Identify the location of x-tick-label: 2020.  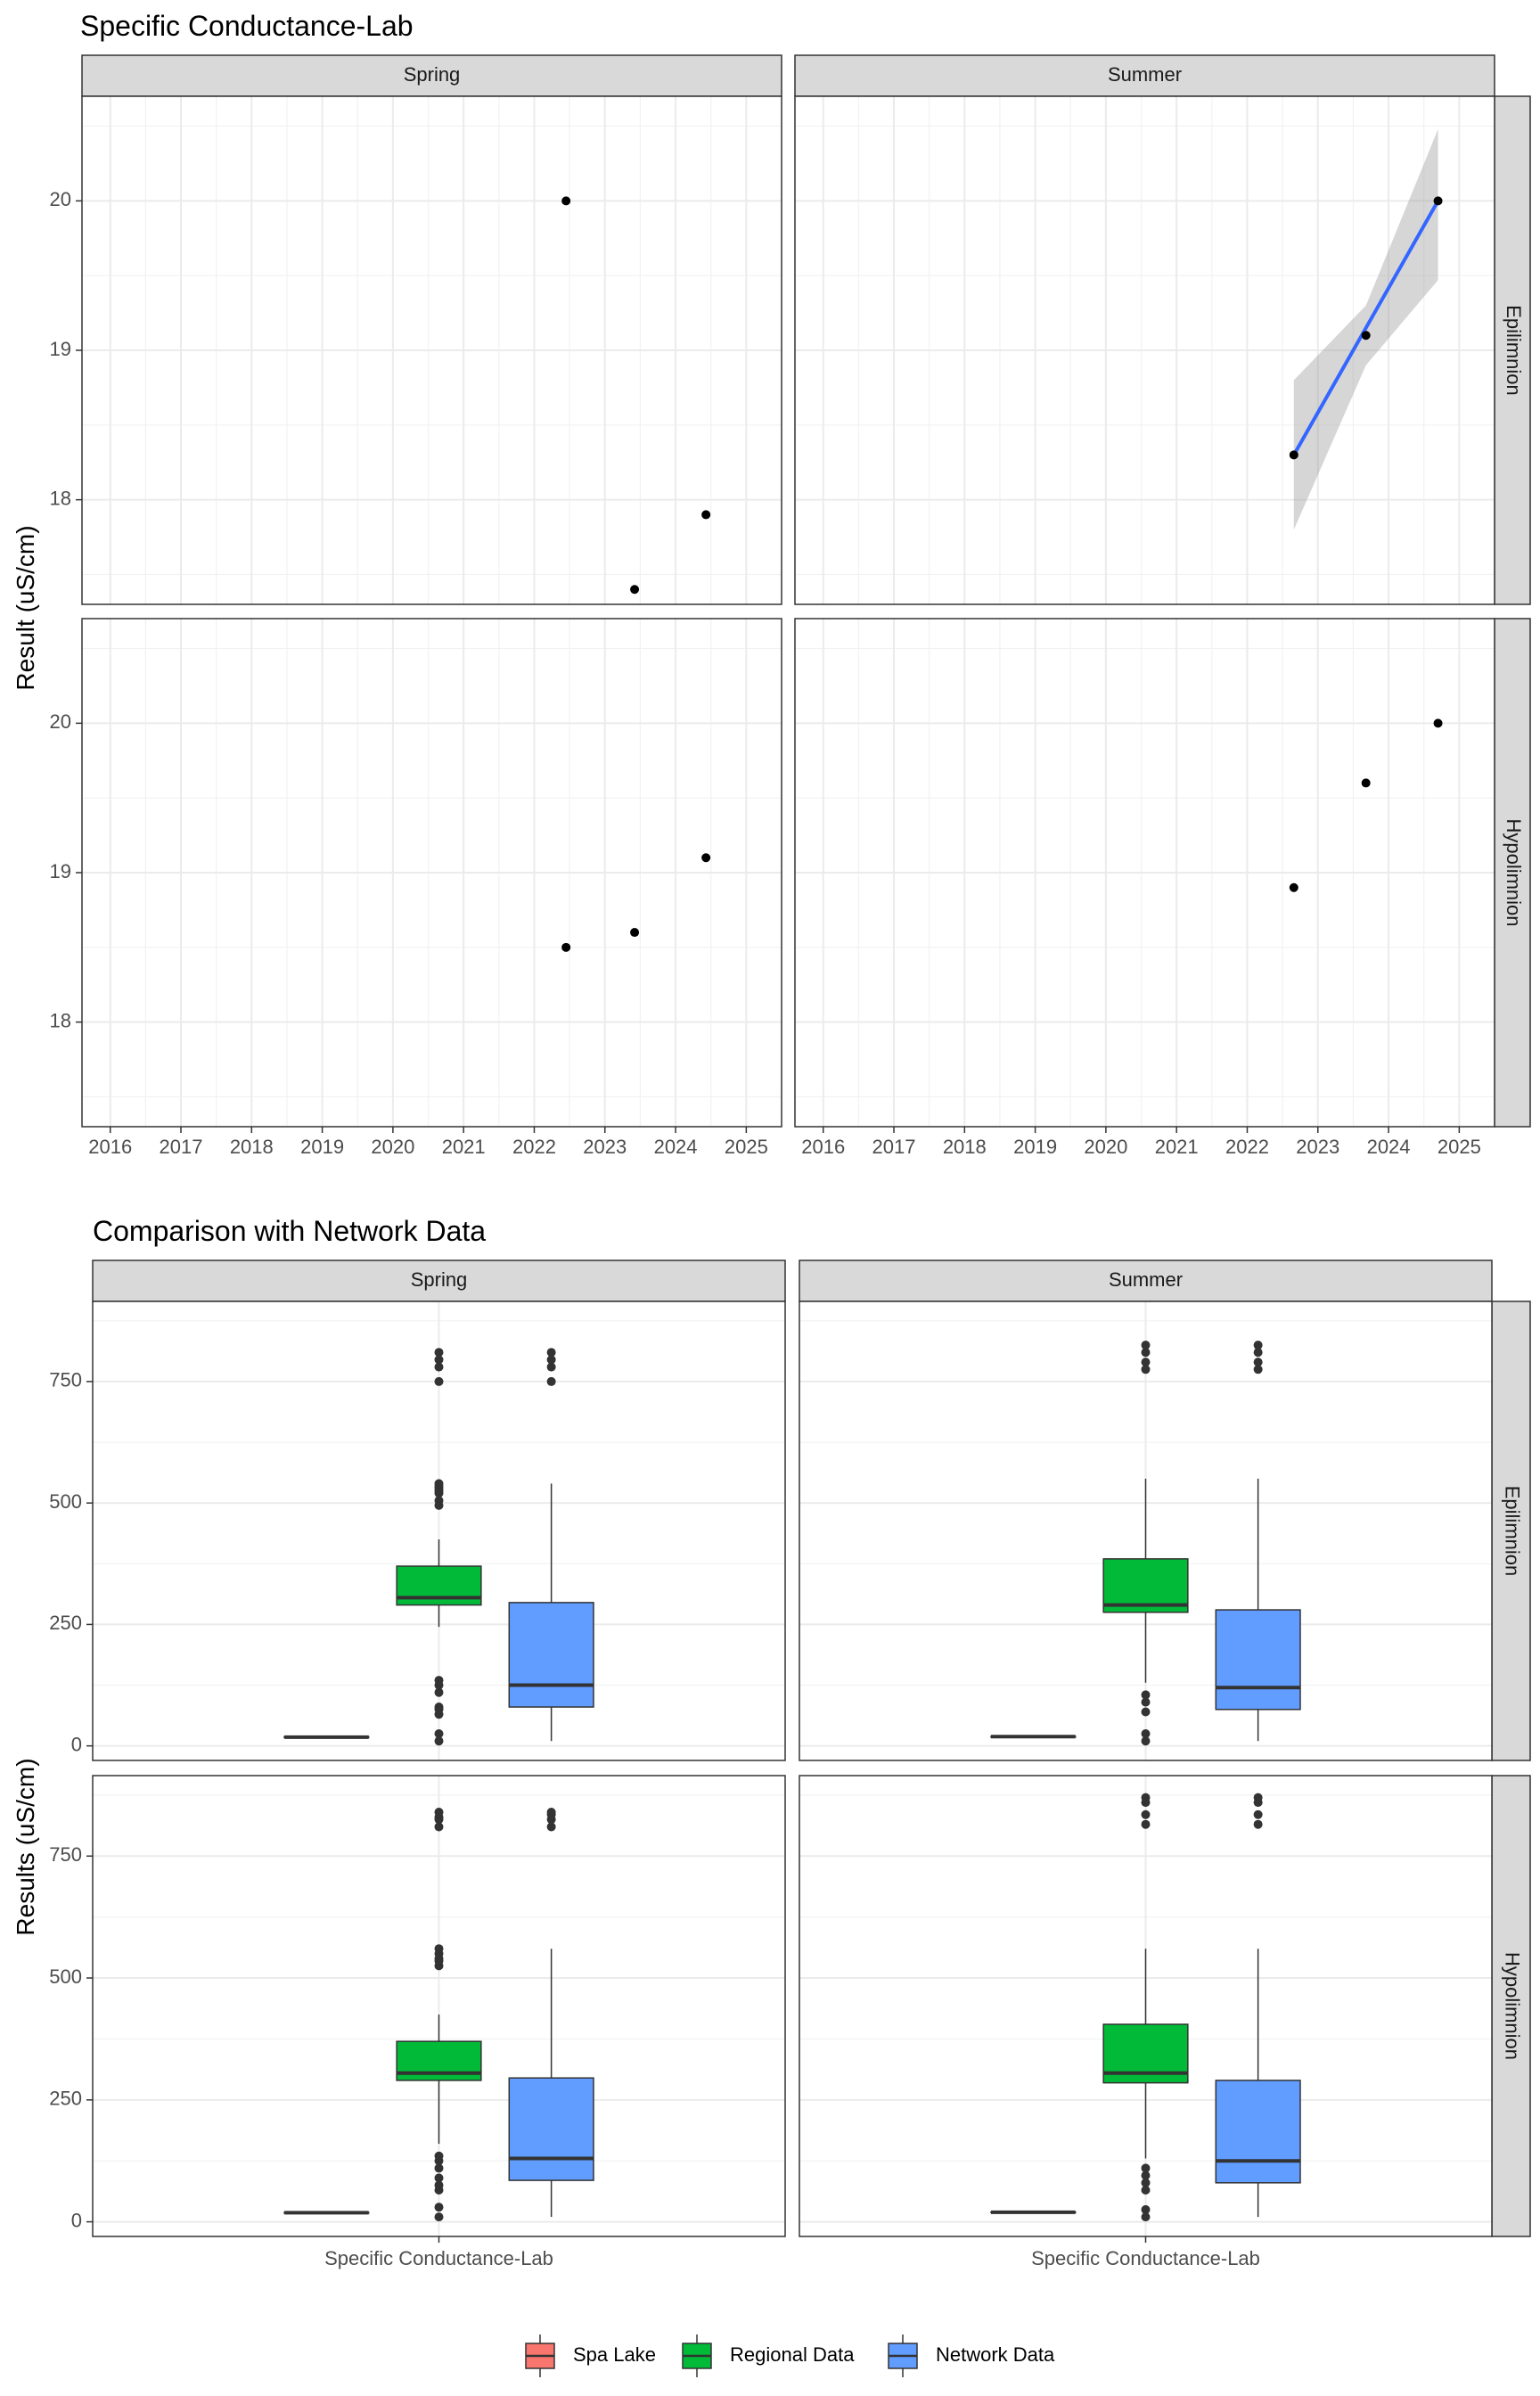
(1105, 1147).